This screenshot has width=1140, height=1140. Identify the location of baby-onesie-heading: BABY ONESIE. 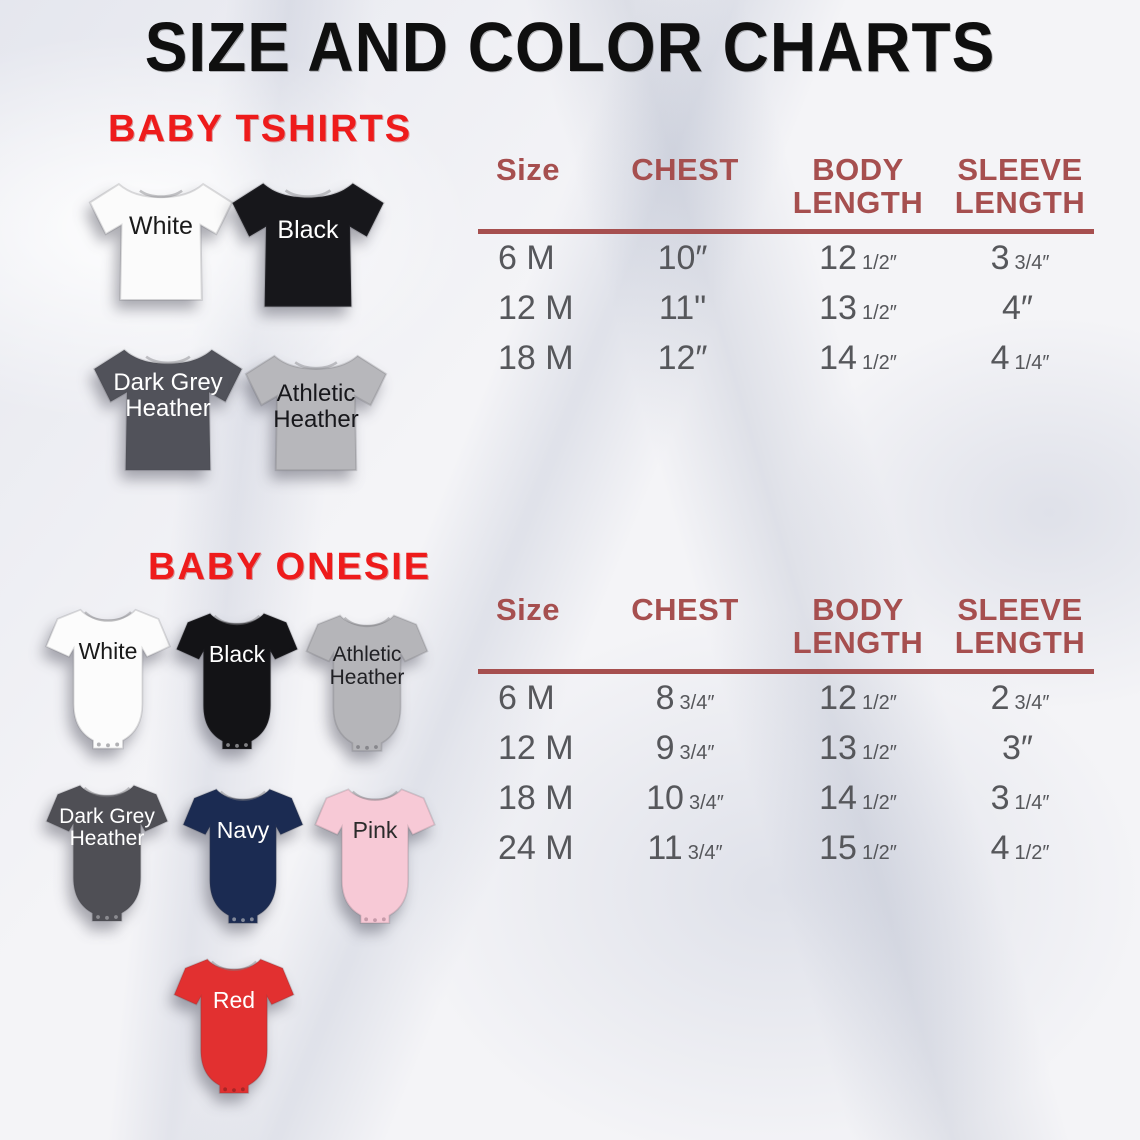
(290, 567).